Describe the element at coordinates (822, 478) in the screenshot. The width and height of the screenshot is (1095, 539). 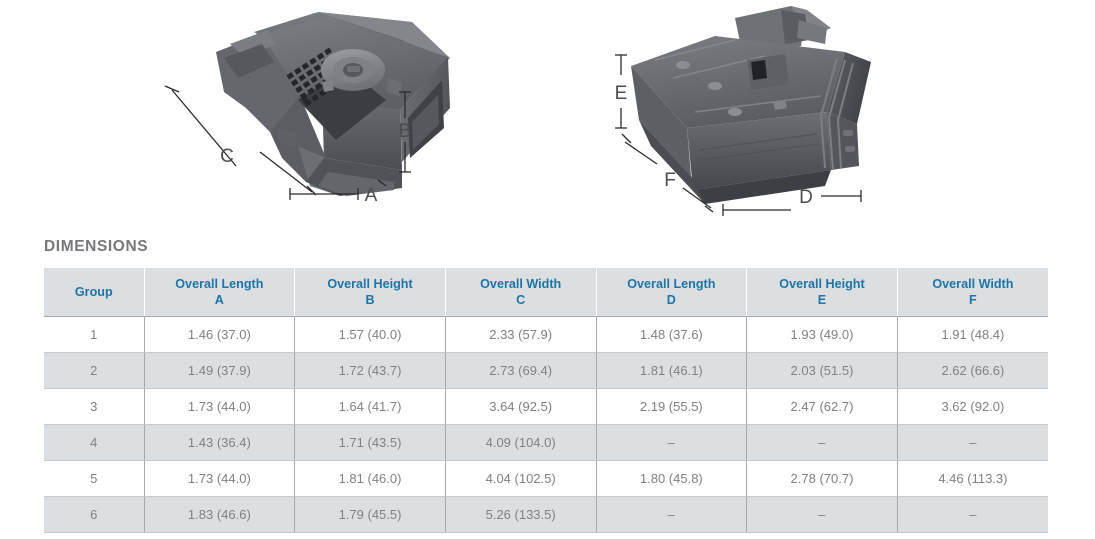
I see `cell-height-e: 2.78 (70.7)` at that location.